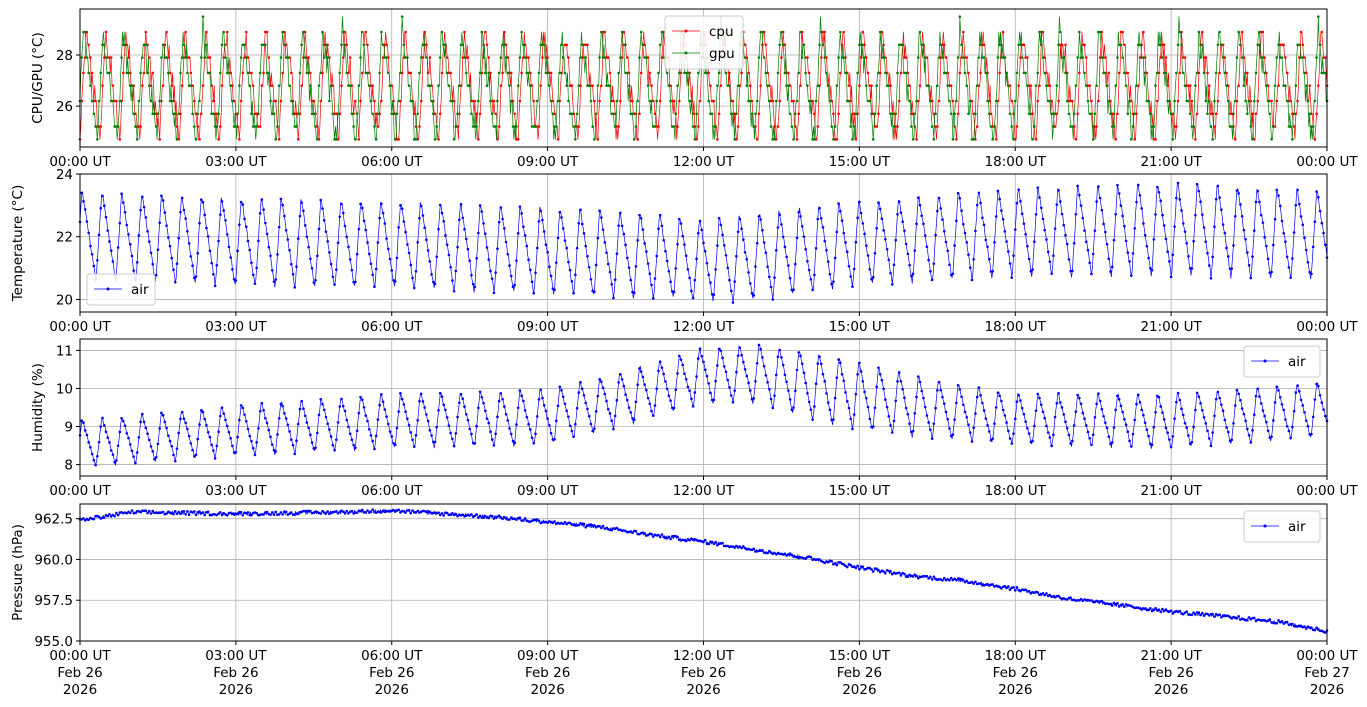 This screenshot has height=707, width=1367. Describe the element at coordinates (1326, 673) in the screenshot. I see `x-tick-date-label: Feb 27` at that location.